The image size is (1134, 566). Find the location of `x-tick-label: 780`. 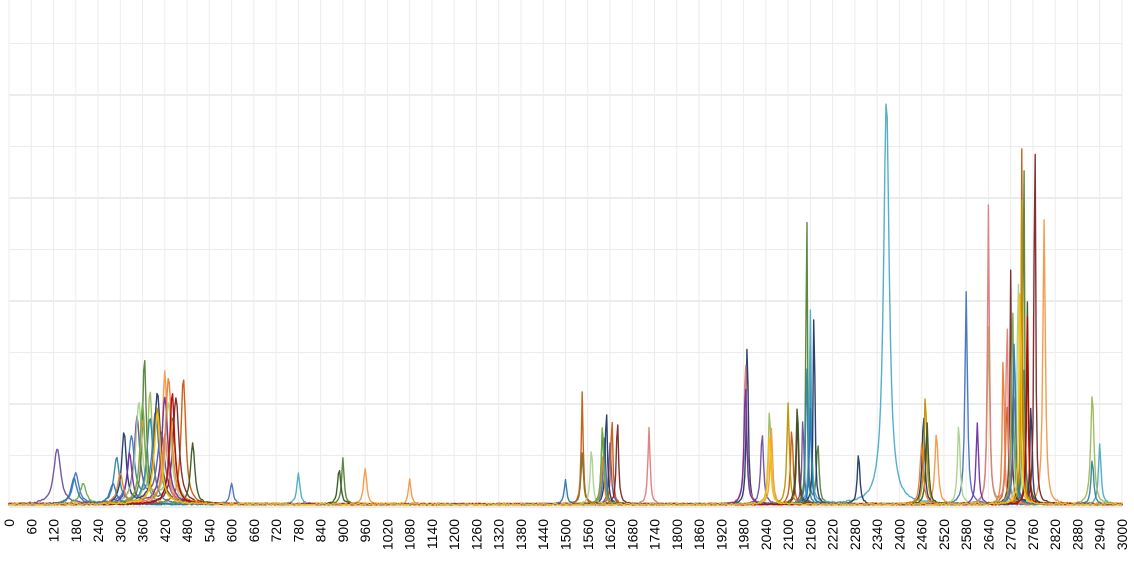

x-tick-label: 780 is located at coordinates (298, 531).